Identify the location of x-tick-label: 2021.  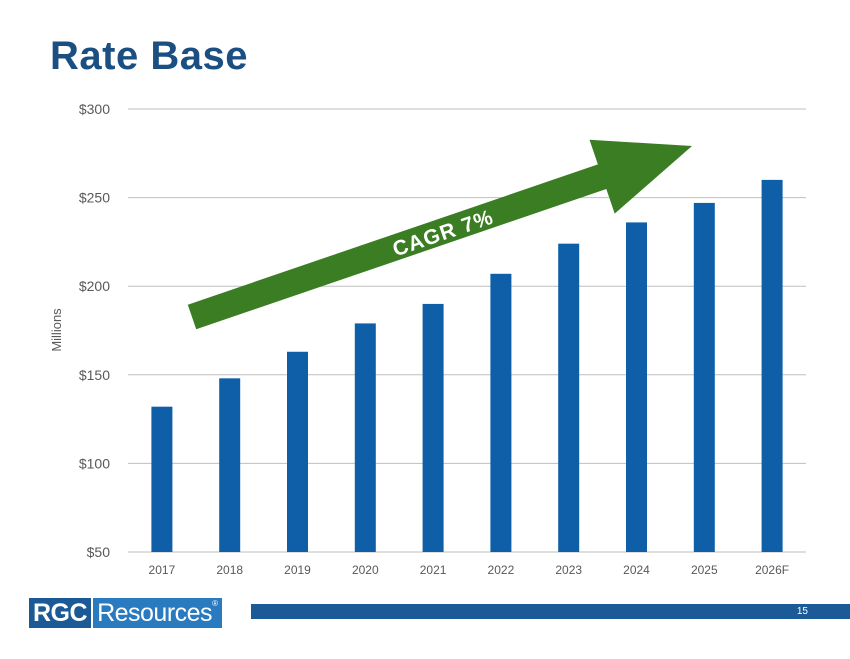
(433, 570).